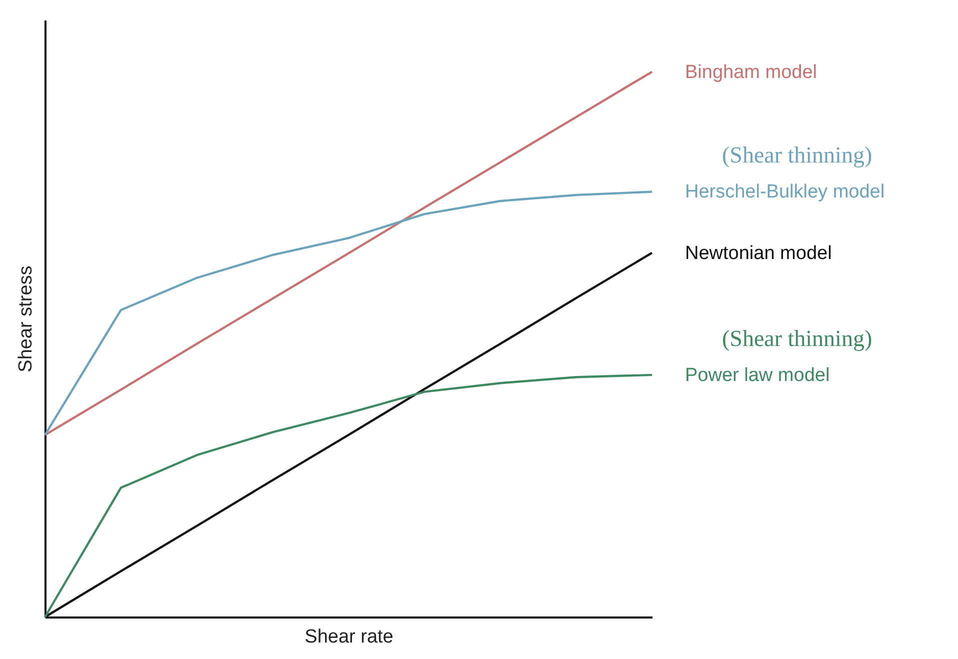  What do you see at coordinates (26, 319) in the screenshot?
I see `y-axis-title: Shear stress` at bounding box center [26, 319].